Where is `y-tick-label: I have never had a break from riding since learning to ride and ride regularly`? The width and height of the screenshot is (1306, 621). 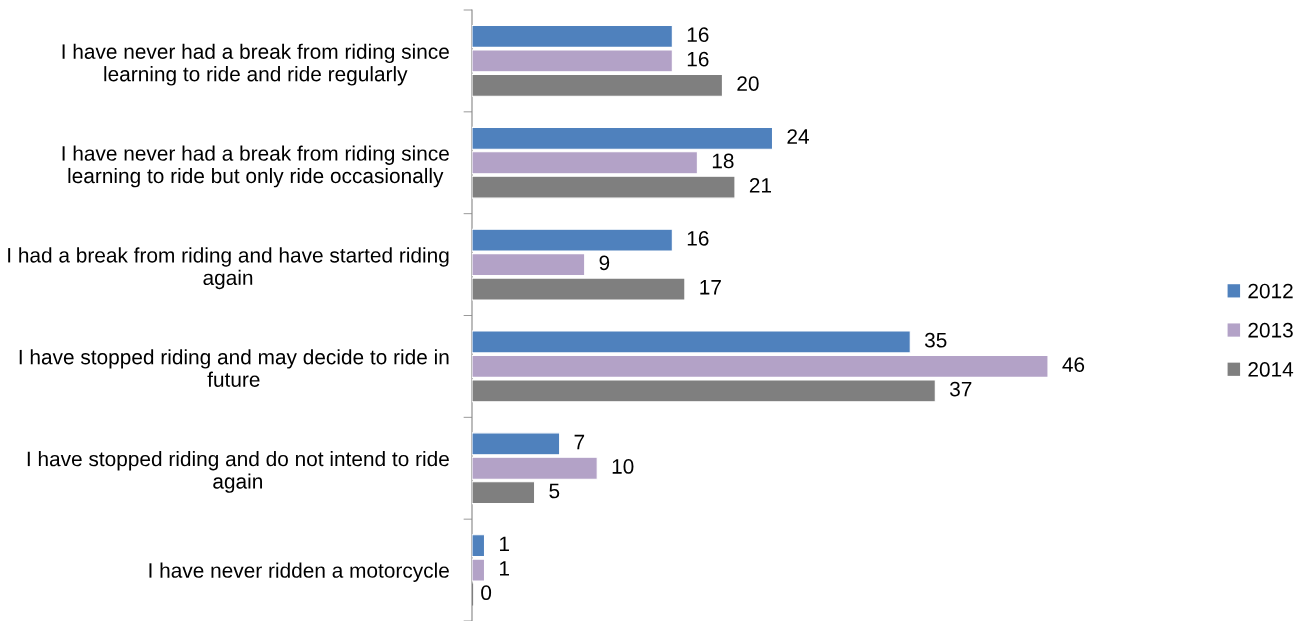 y-tick-label: I have never had a break from riding since learning to ride and ride regularly is located at coordinates (255, 64).